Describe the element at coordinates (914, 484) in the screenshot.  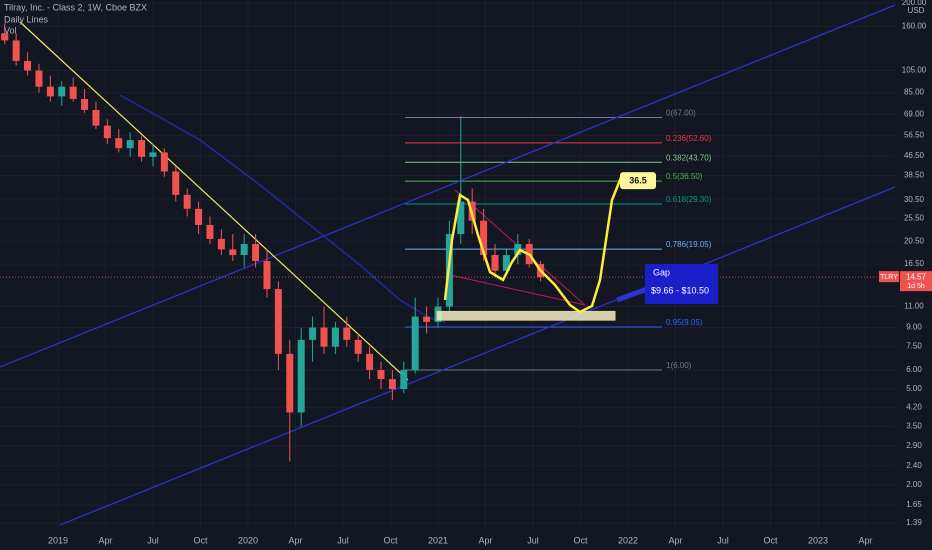
I see `y-tick-label: 2.00` at that location.